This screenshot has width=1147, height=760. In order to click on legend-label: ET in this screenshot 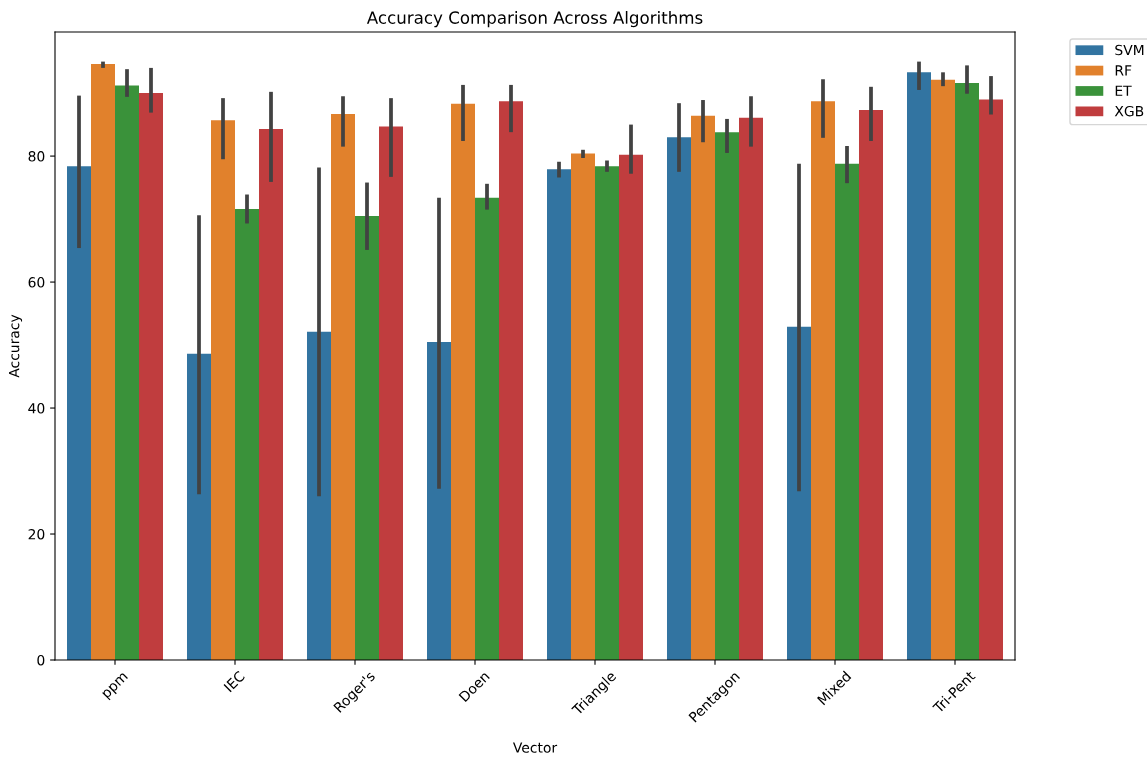, I will do `click(1123, 90)`.